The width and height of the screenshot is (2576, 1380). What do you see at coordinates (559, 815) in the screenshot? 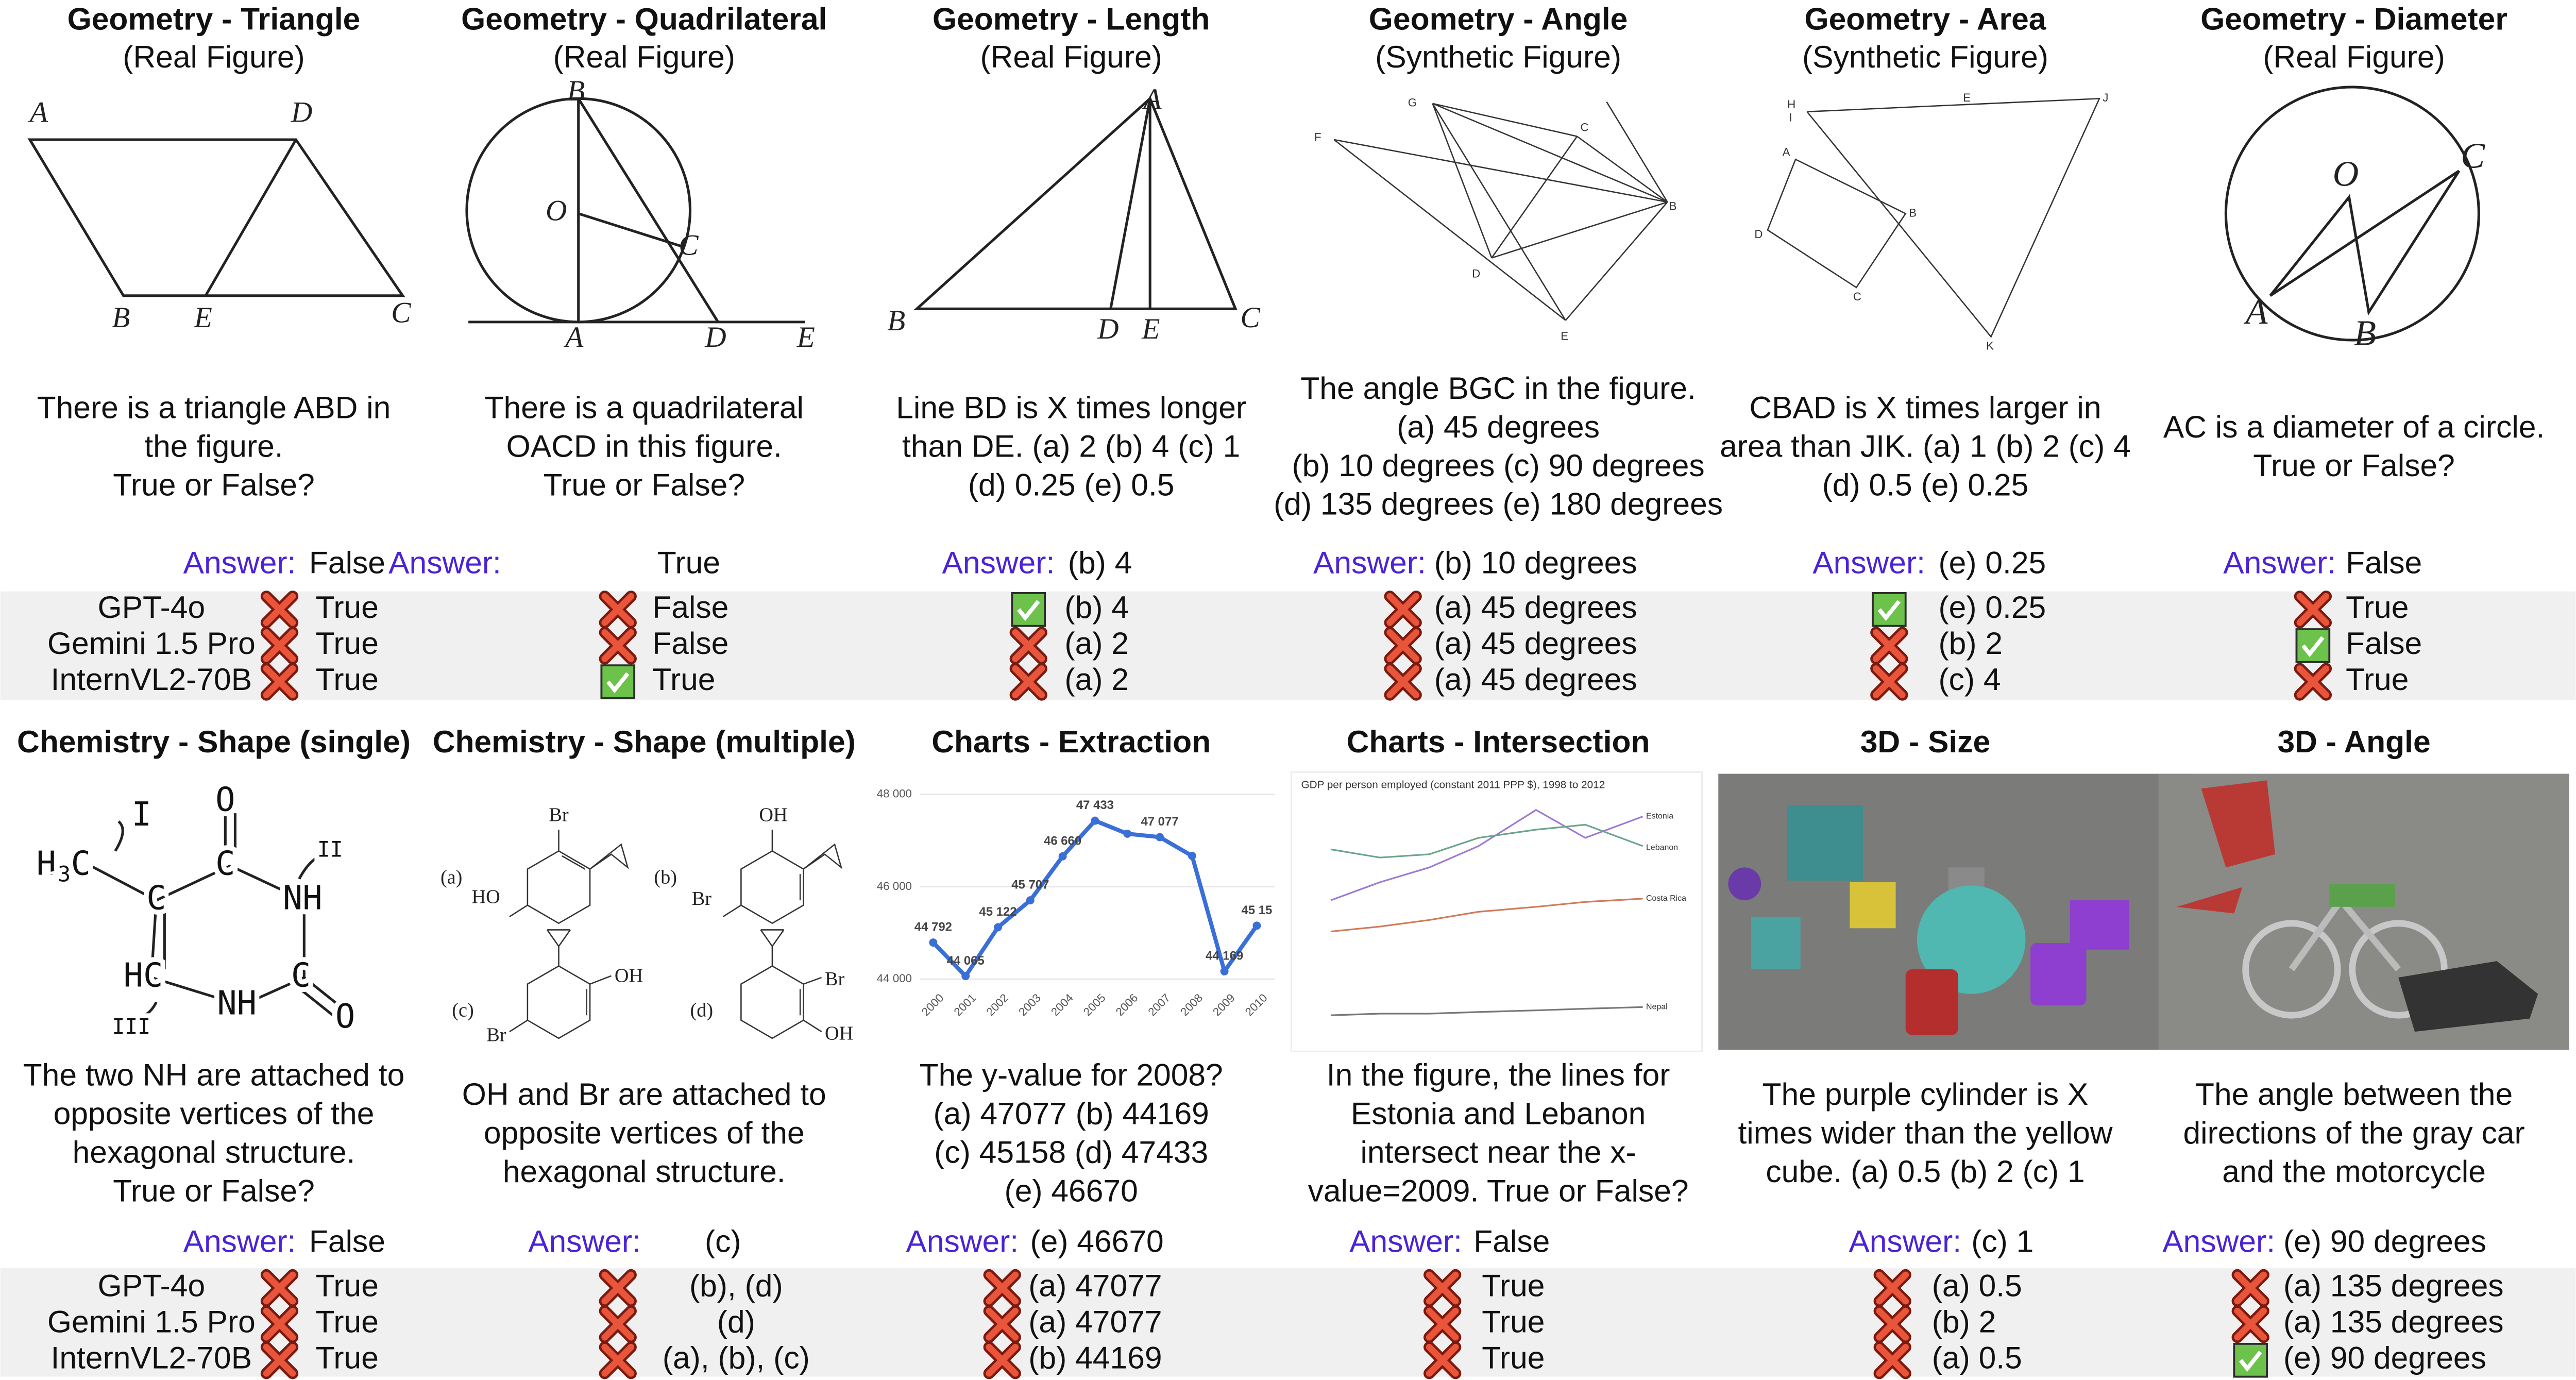
I see `atom-label: Br` at bounding box center [559, 815].